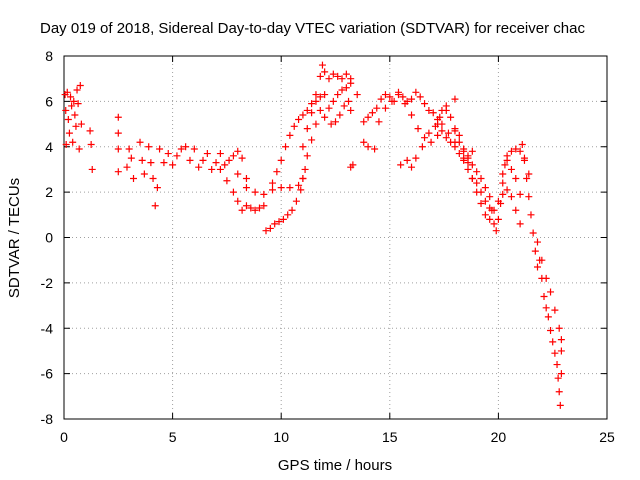  Describe the element at coordinates (49, 238) in the screenshot. I see `y-tick-label: 0` at that location.